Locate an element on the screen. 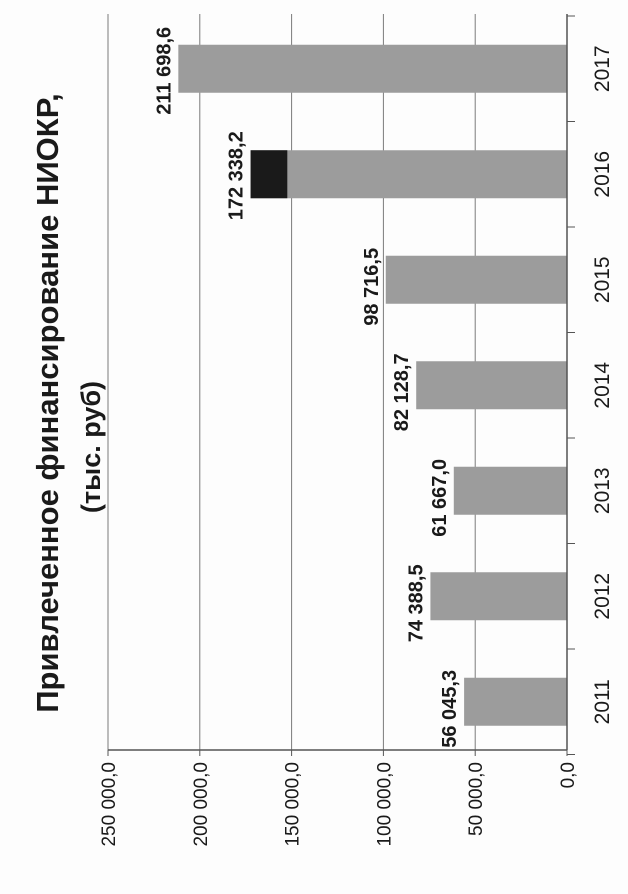 This screenshot has height=894, width=628. bar-highlight-2016 is located at coordinates (269, 174).